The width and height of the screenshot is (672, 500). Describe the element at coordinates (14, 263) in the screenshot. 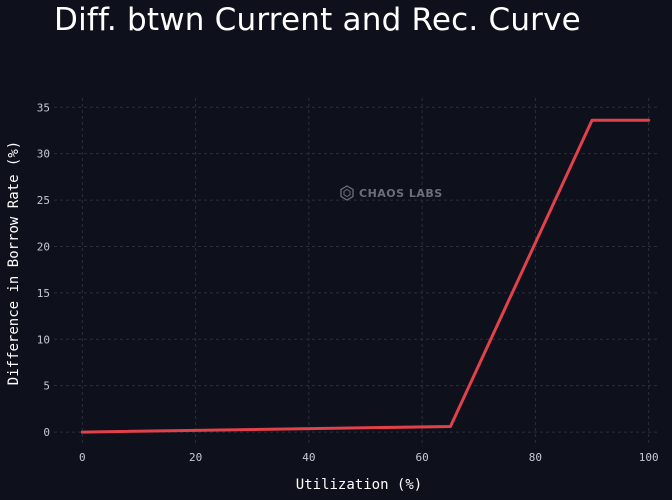

I see `y-axis-title: Difference in Borrow Rate (%)` at that location.